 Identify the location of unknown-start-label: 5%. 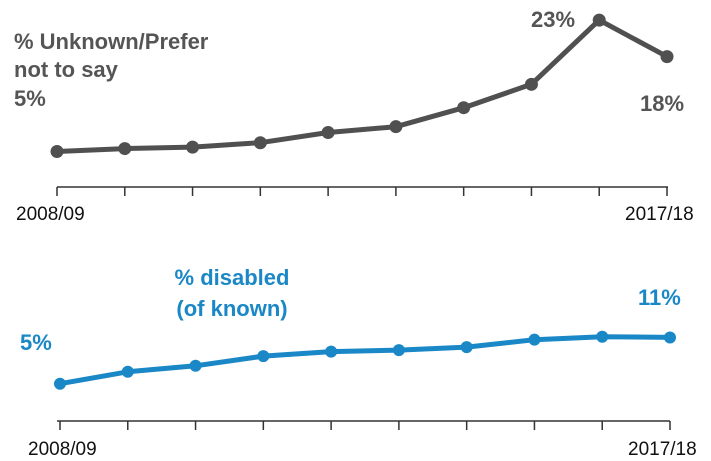
(30, 98).